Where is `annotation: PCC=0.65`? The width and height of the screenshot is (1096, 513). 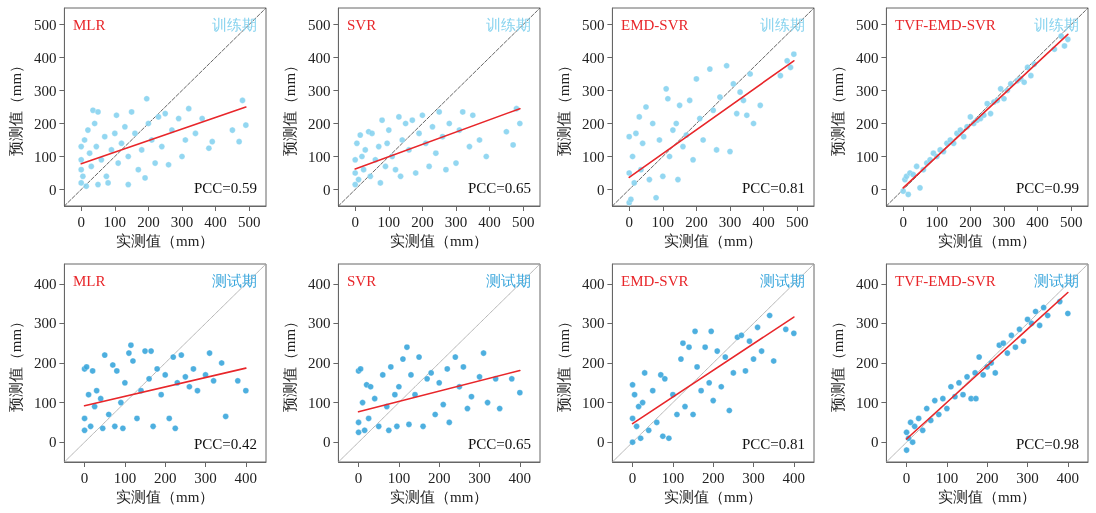
annotation: PCC=0.65 is located at coordinates (499, 443).